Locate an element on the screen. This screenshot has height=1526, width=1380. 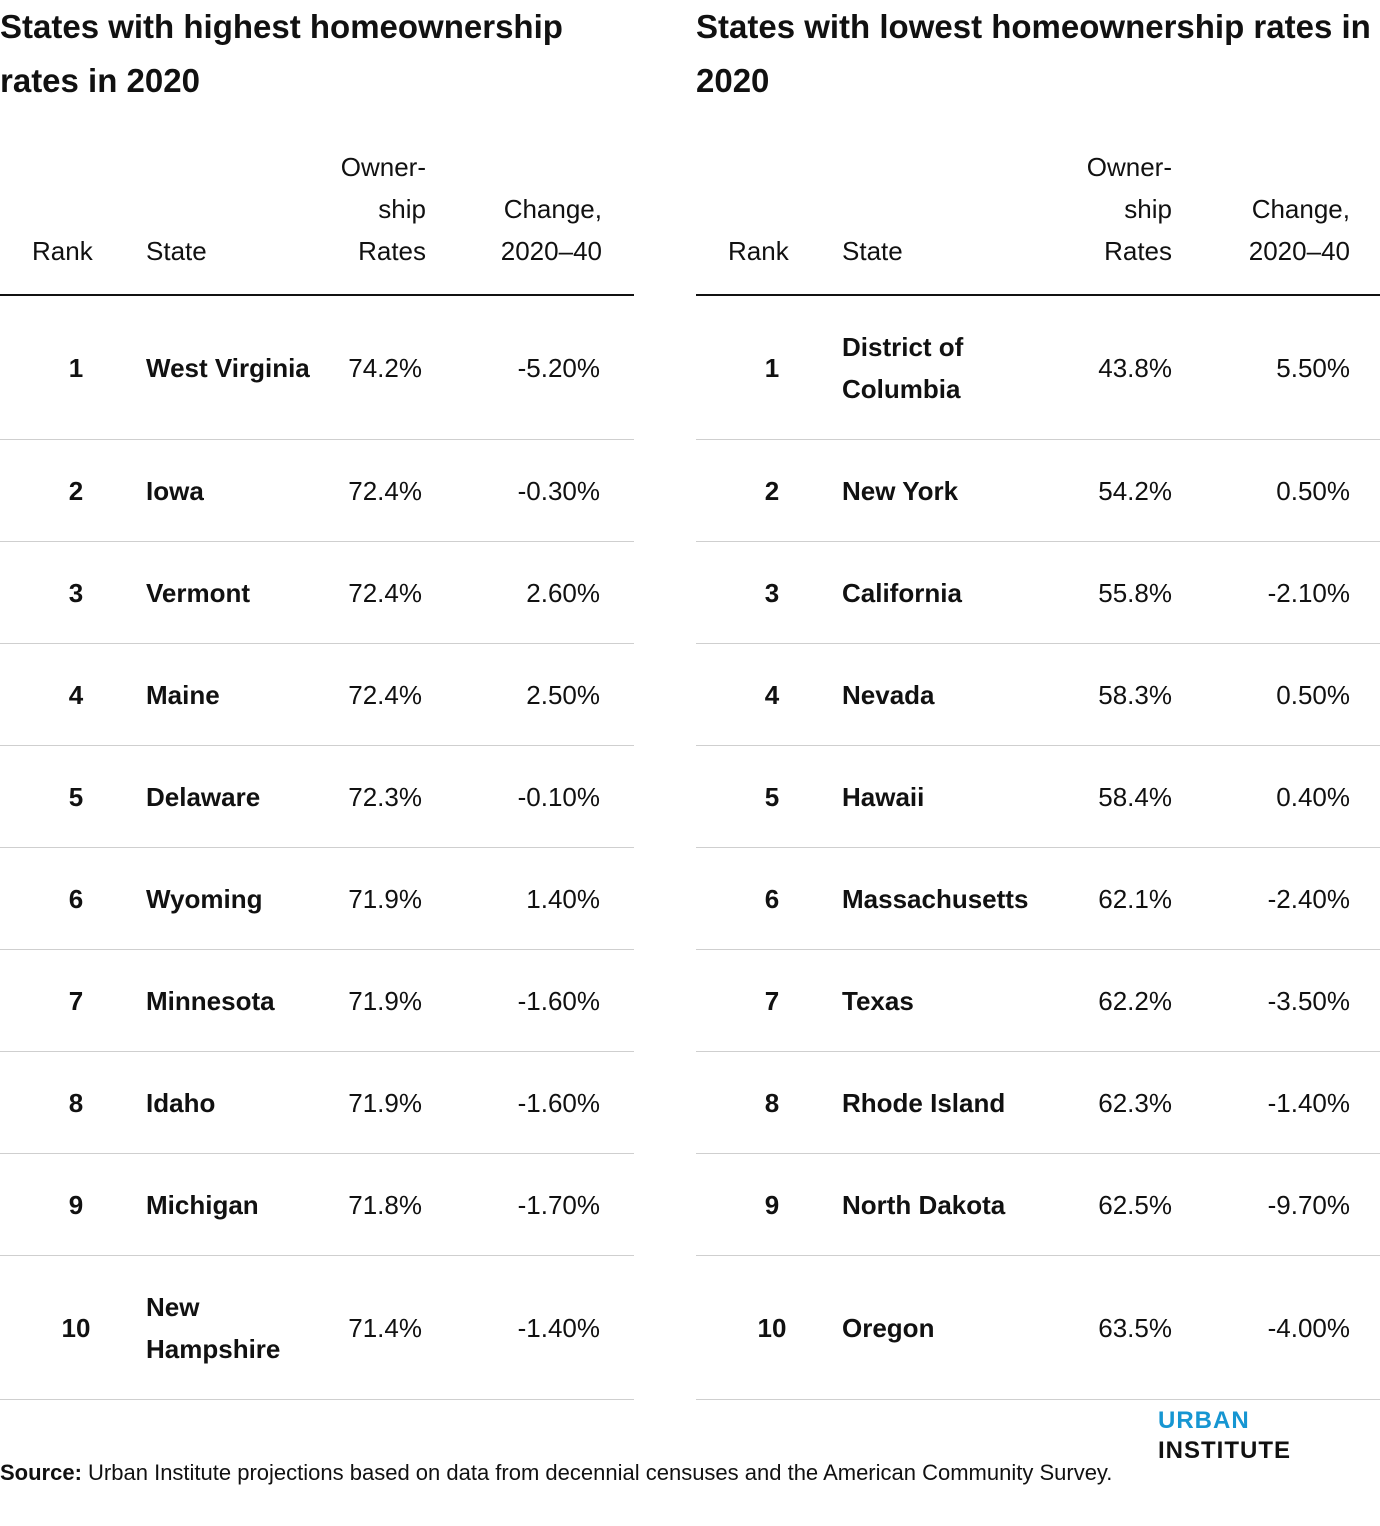
table-row: 9 Michigan 71.8% -1.70% is located at coordinates (317, 1205).